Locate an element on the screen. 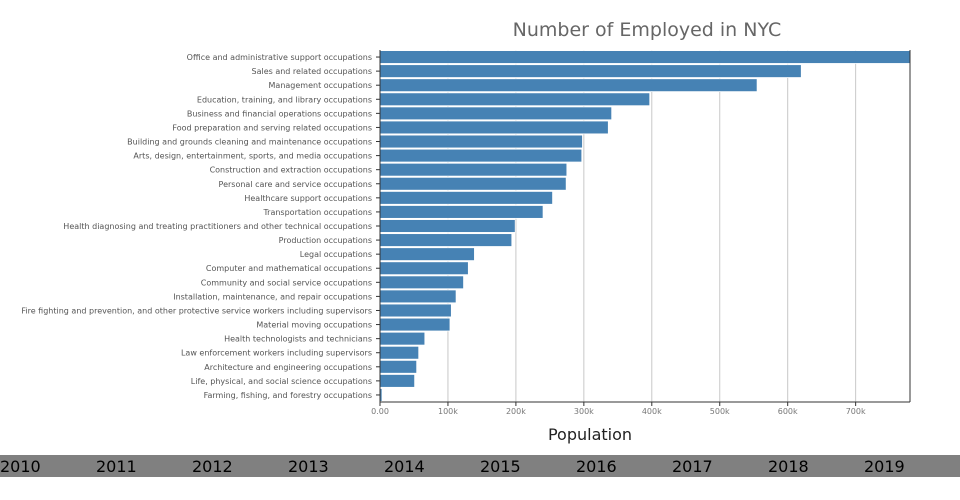  x-tick-label-7: 700k is located at coordinates (856, 411).